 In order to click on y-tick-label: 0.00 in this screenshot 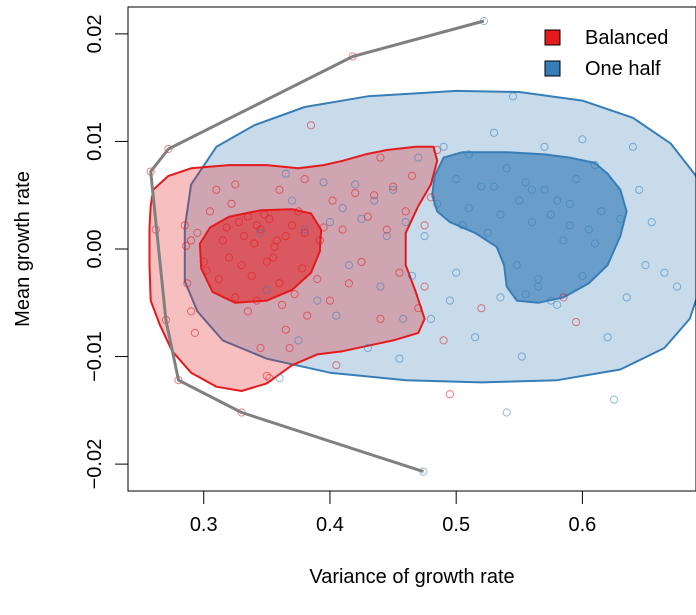, I will do `click(95, 249)`.